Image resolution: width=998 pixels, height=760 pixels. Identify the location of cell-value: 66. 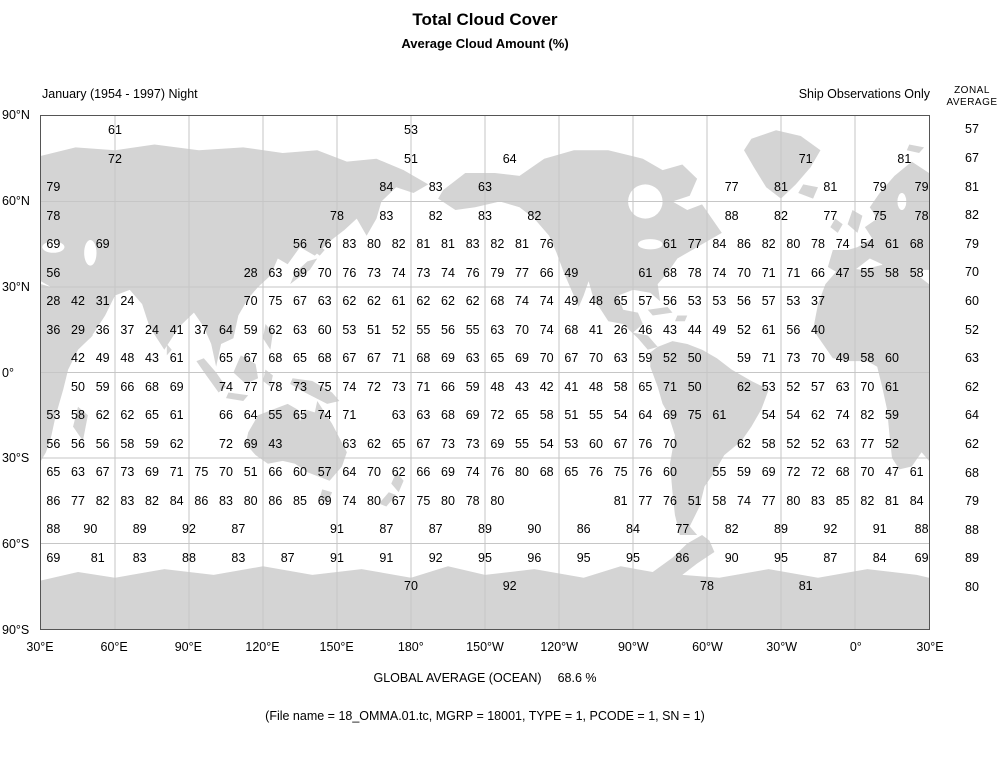
(127, 386).